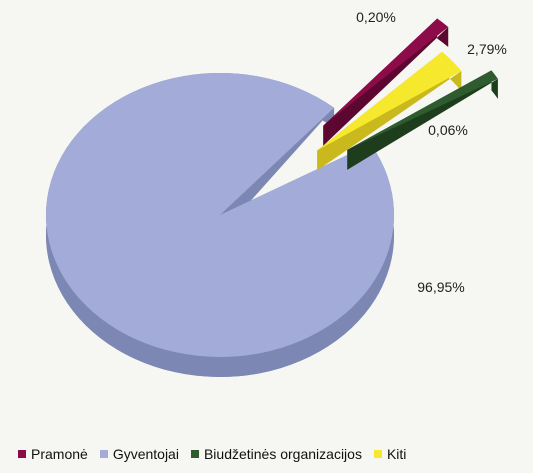 The width and height of the screenshot is (533, 473). What do you see at coordinates (282, 454) in the screenshot?
I see `legend-label: Biudžetinės organizacijos` at bounding box center [282, 454].